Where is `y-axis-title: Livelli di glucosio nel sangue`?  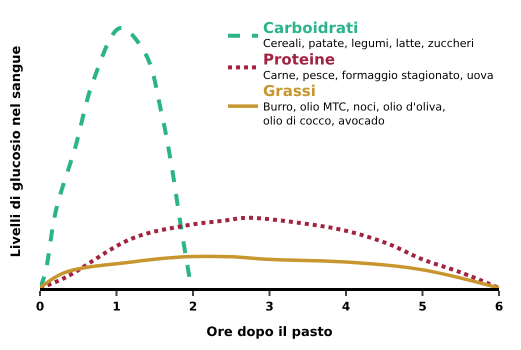 y-axis-title: Livelli di glucosio nel sangue is located at coordinates (16, 151).